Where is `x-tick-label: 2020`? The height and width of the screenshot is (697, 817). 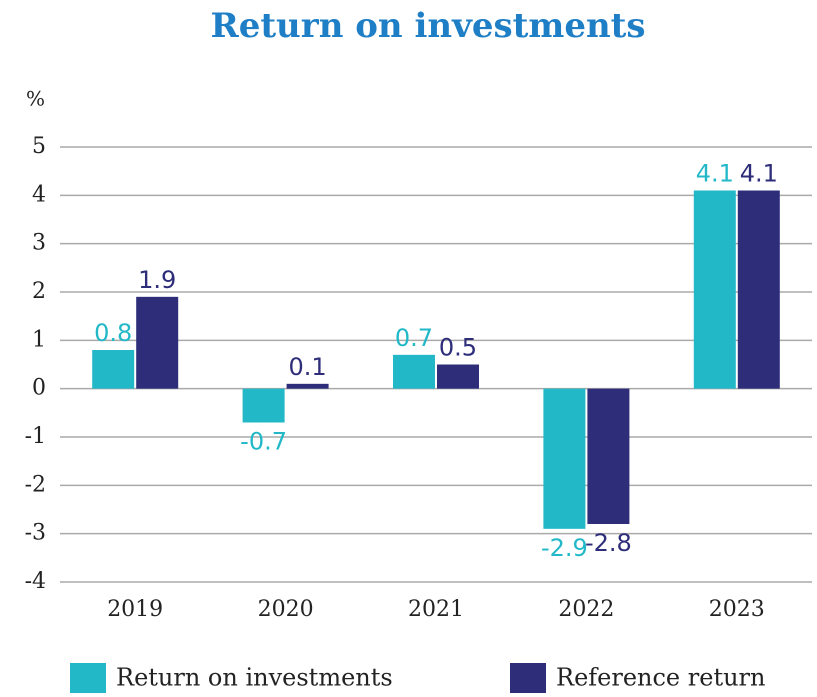 x-tick-label: 2020 is located at coordinates (286, 609).